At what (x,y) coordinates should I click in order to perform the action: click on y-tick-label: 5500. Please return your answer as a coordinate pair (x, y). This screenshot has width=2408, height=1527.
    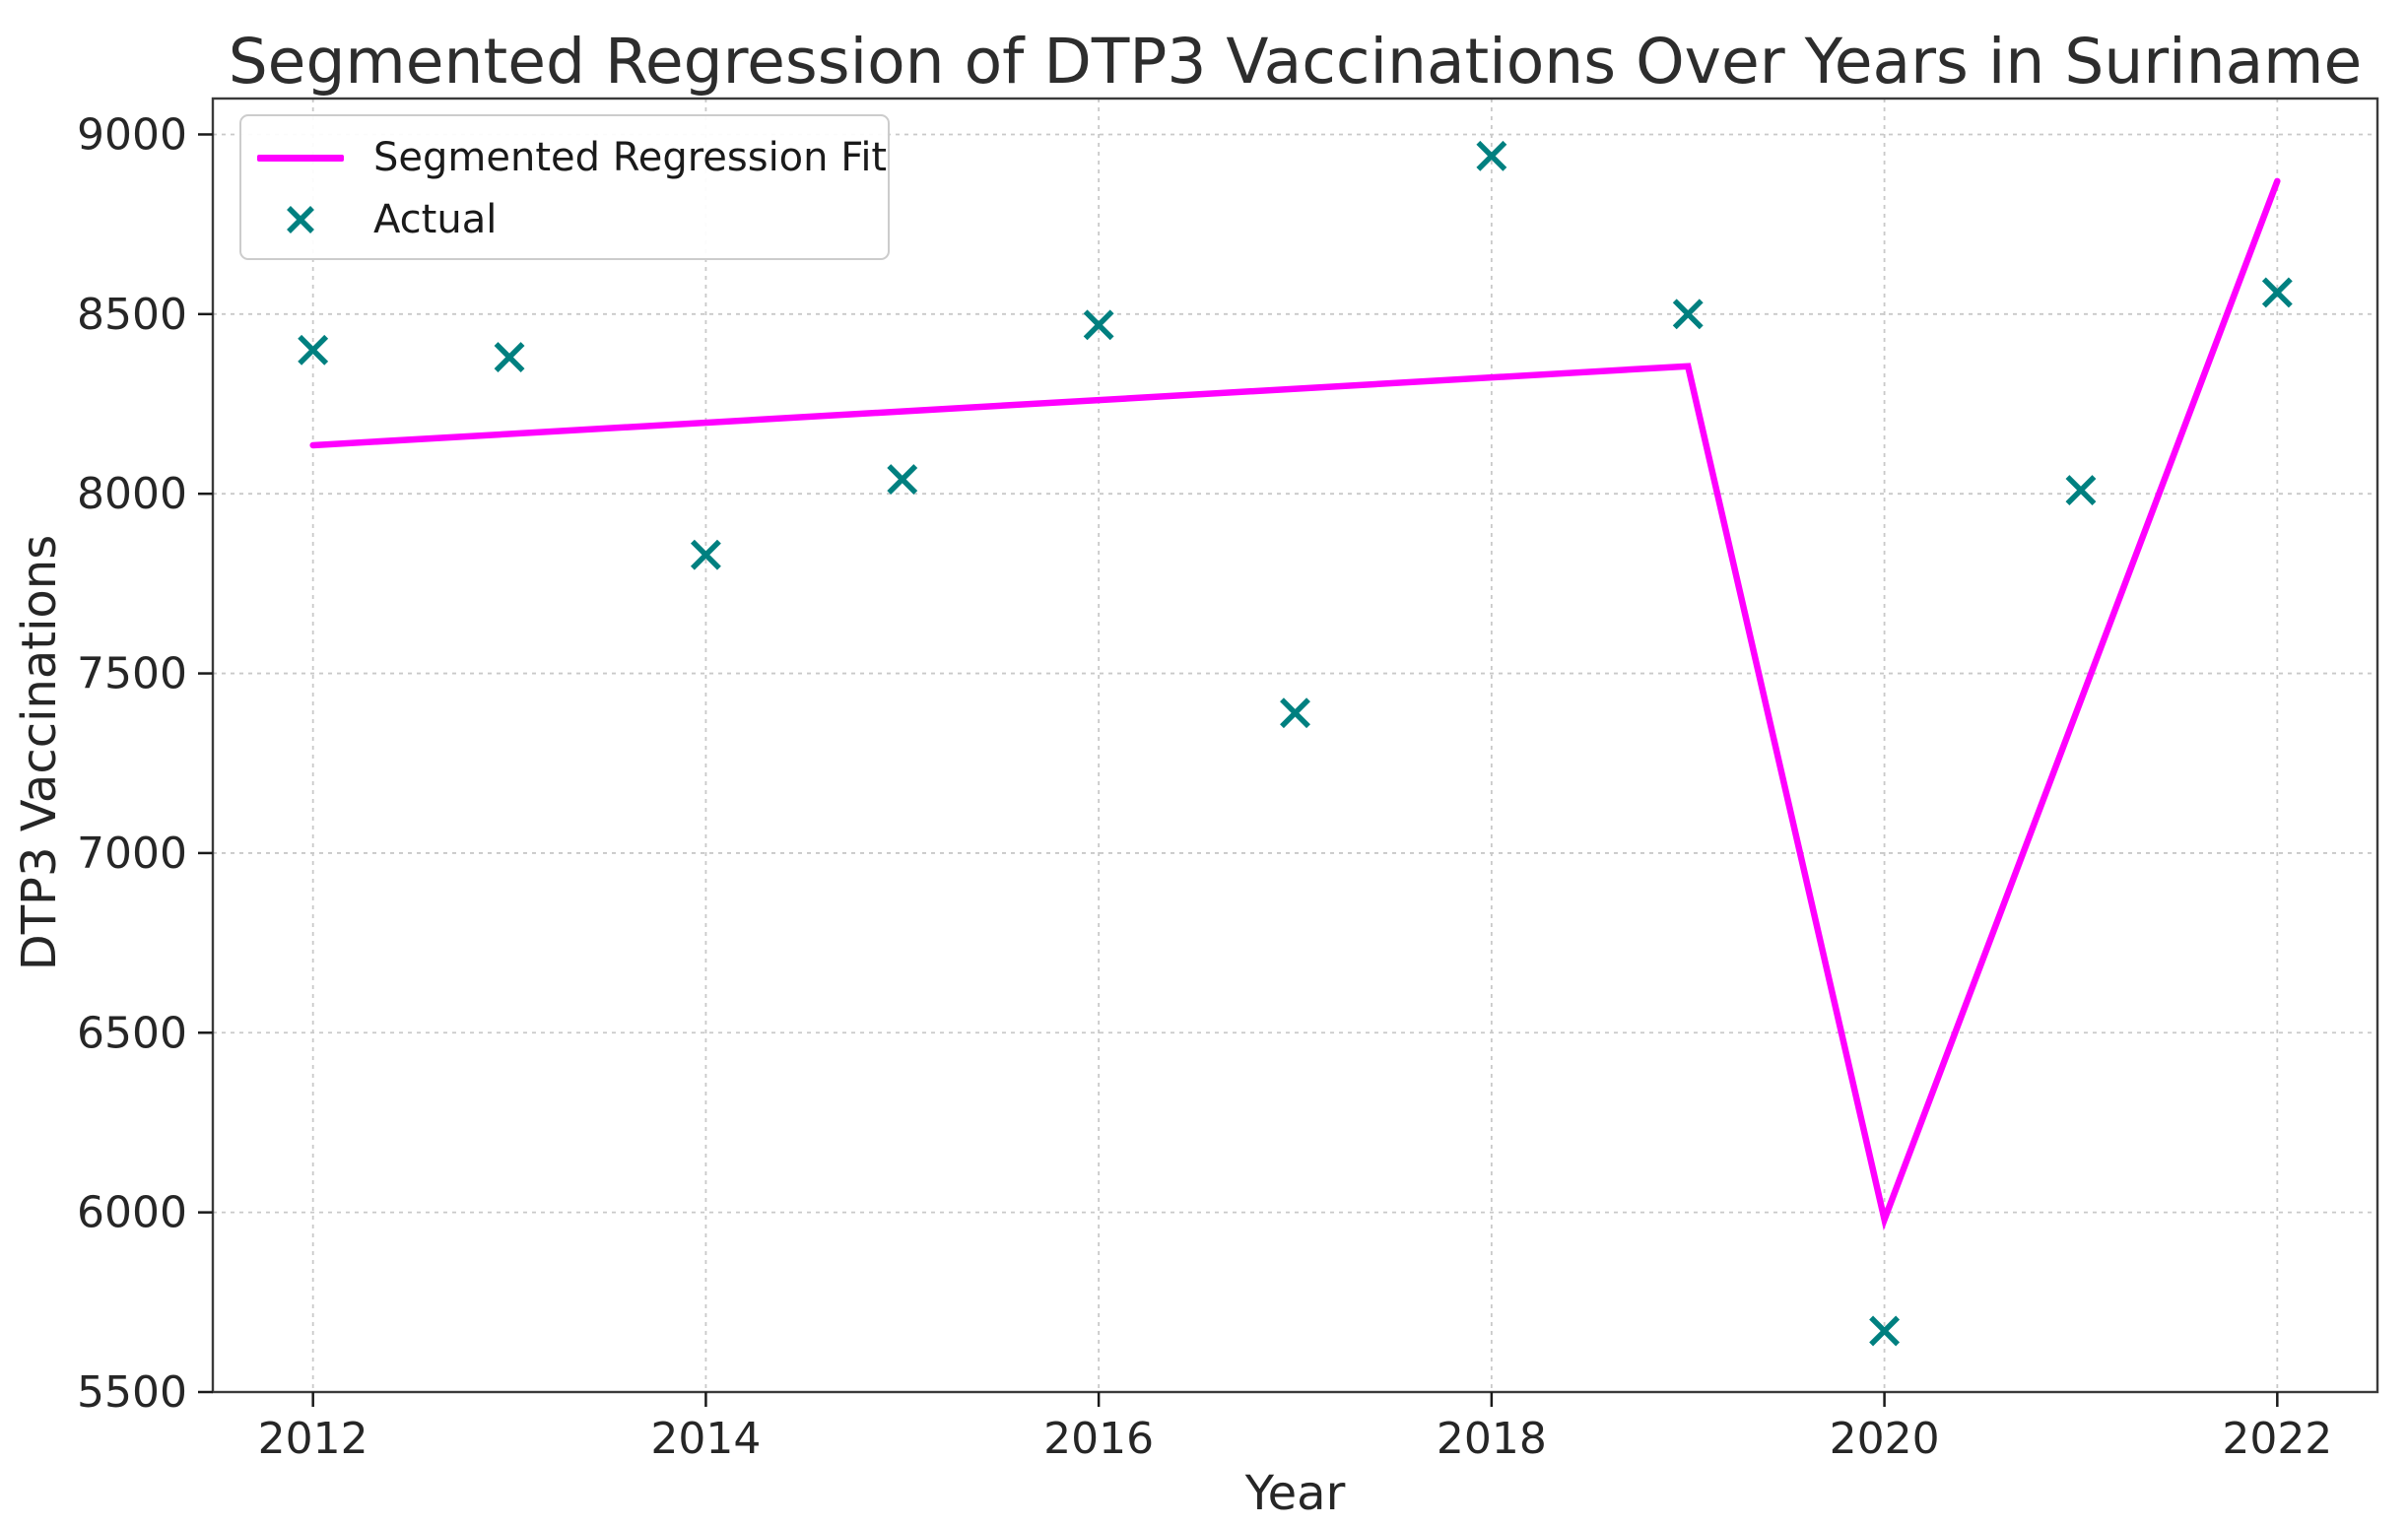
    Looking at the image, I should click on (132, 1392).